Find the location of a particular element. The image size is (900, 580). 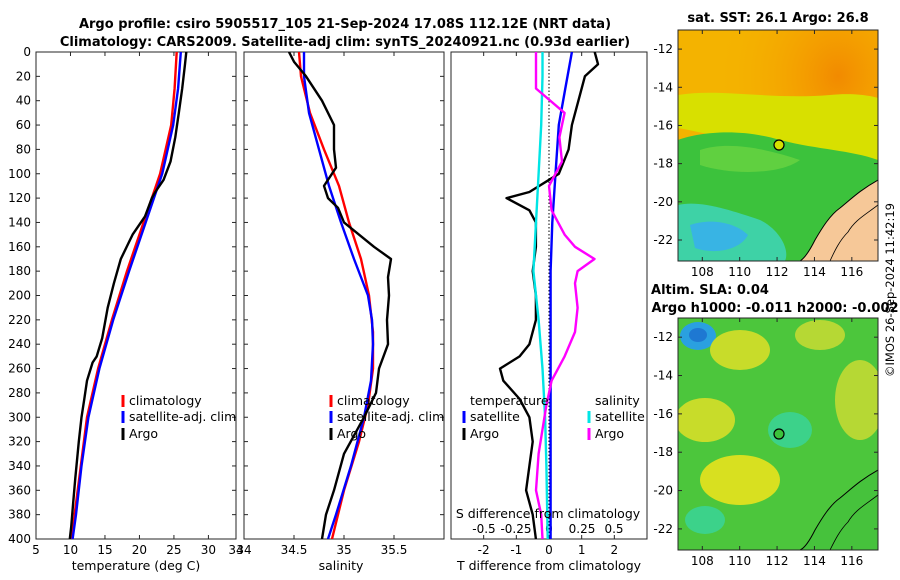

difference-x-ticks: -2 -1 0 1 2 is located at coordinates (548, 304).